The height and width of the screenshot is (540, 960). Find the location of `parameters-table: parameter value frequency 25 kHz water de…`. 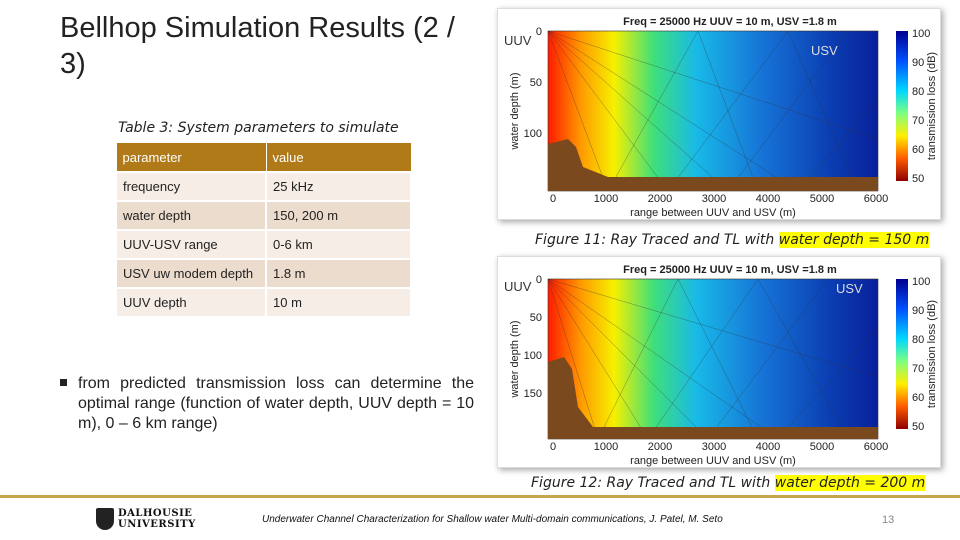

parameters-table: parameter value frequency 25 kHz water de… is located at coordinates (263, 230).